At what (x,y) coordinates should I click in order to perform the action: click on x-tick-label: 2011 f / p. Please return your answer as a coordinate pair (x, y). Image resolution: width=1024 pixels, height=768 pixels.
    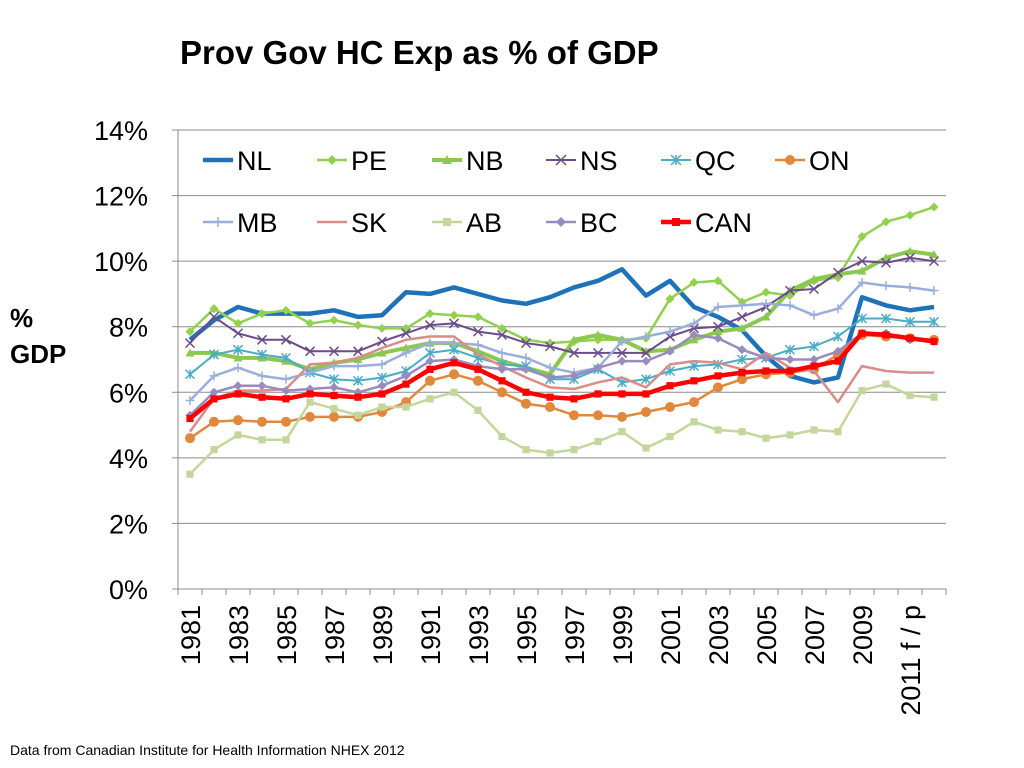
    Looking at the image, I should click on (911, 660).